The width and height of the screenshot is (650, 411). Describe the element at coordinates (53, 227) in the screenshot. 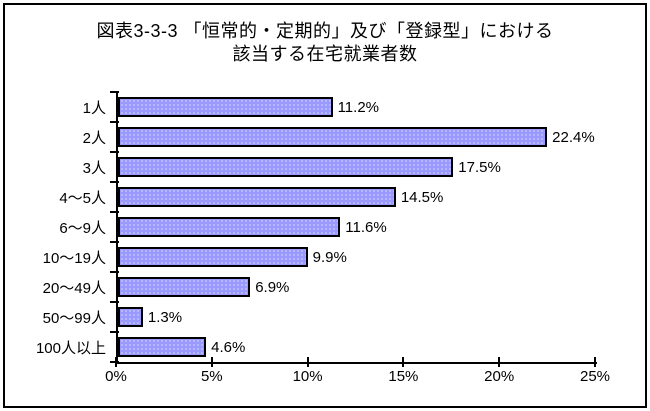

I see `category-axis-labels: 1人 2人 3人 4〜5人 6〜9人 10〜19人 20〜49人 50〜99人 100人以上` at that location.